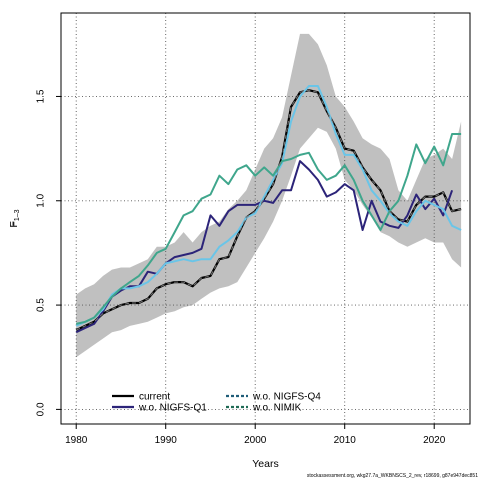 This screenshot has height=480, width=480. Describe the element at coordinates (286, 397) in the screenshot. I see `legend-label: w.o. NIGFS-Q4` at that location.